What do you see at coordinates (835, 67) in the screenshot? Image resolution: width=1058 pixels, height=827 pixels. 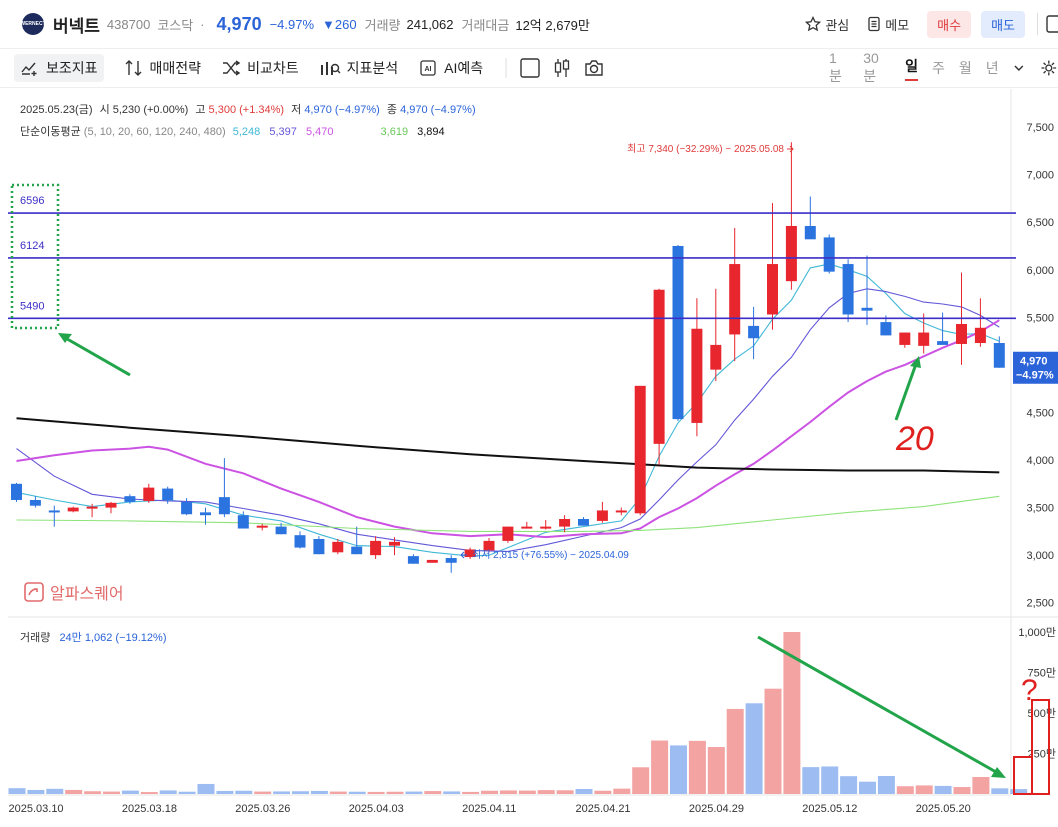 I see `period-1min: 1분` at bounding box center [835, 67].